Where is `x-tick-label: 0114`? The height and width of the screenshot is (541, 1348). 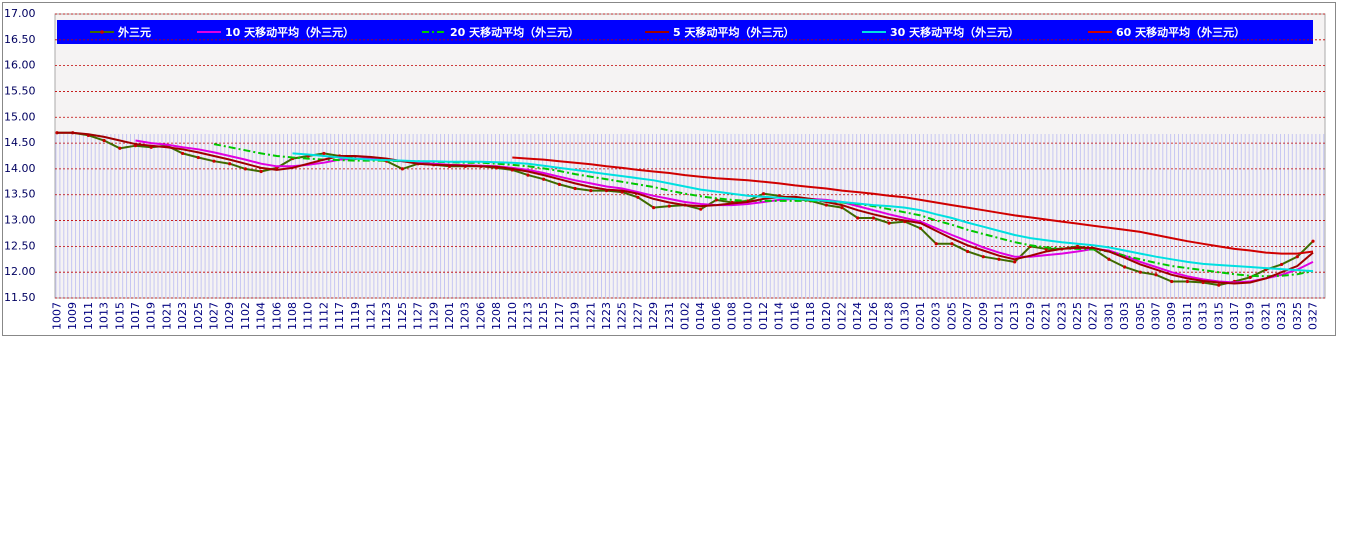 x-tick-label: 0114 is located at coordinates (779, 316).